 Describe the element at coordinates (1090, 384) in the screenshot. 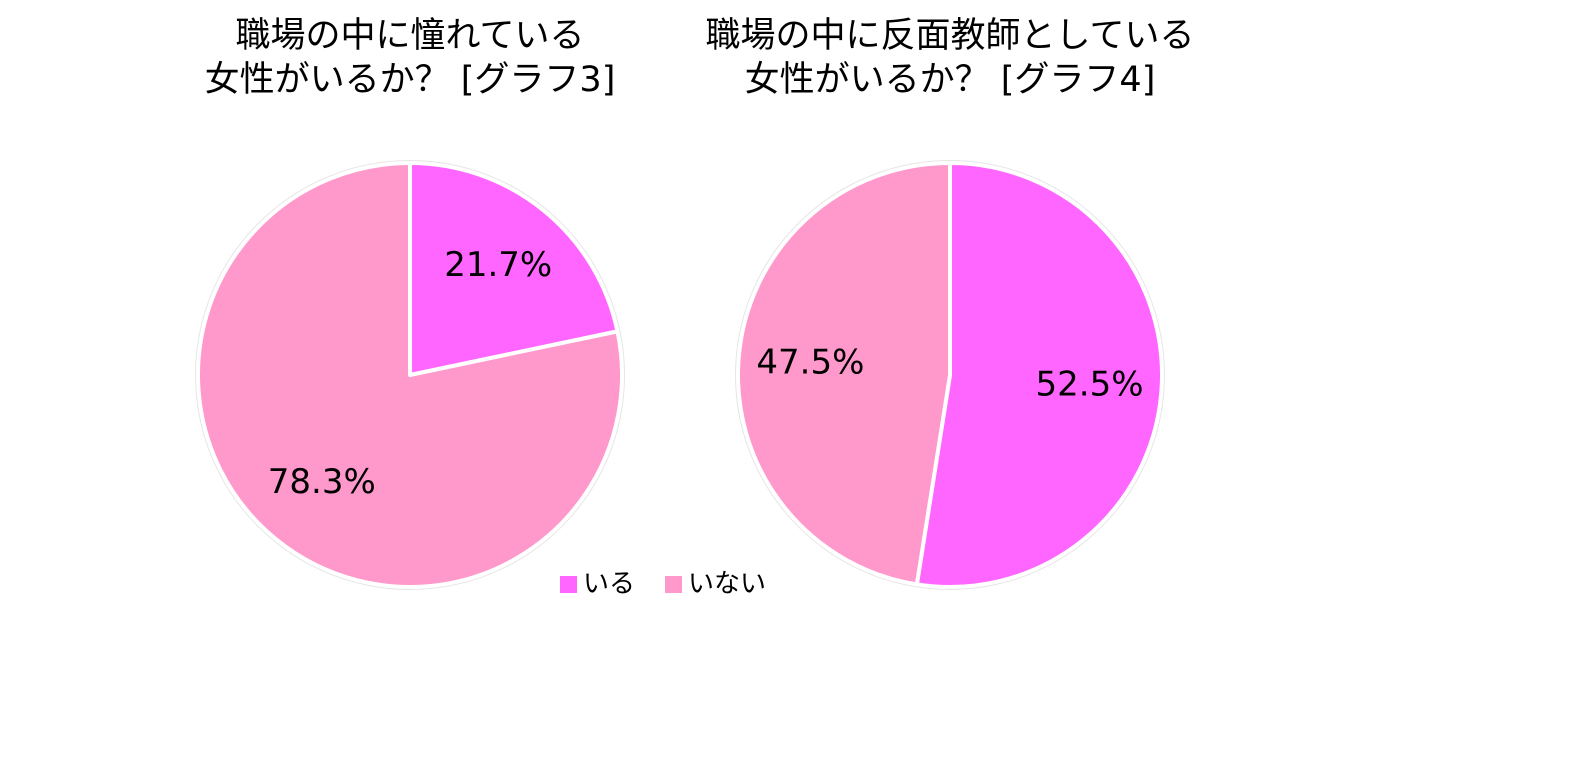

I see `data-label-iru: 52.5%` at that location.